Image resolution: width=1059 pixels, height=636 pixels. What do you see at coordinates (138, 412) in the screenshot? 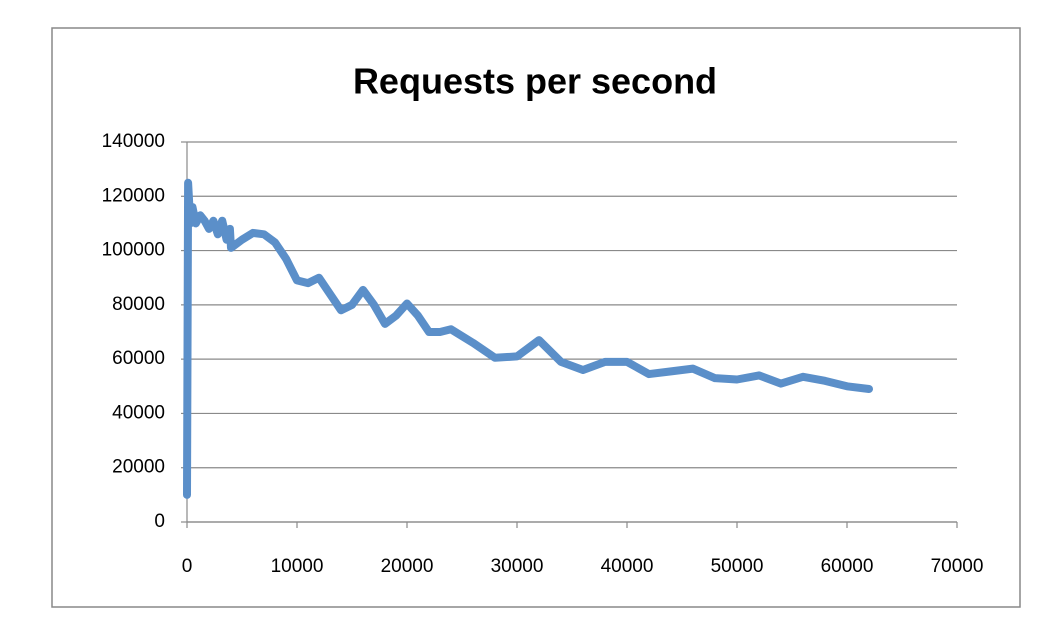
I see `y-tick-label: 40000` at bounding box center [138, 412].